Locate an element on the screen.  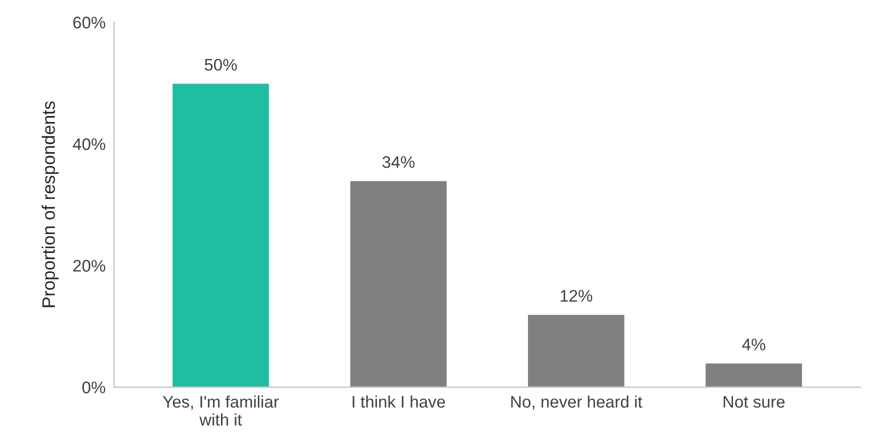
x-tick-label: Yes, I'm familiar with it is located at coordinates (220, 410).